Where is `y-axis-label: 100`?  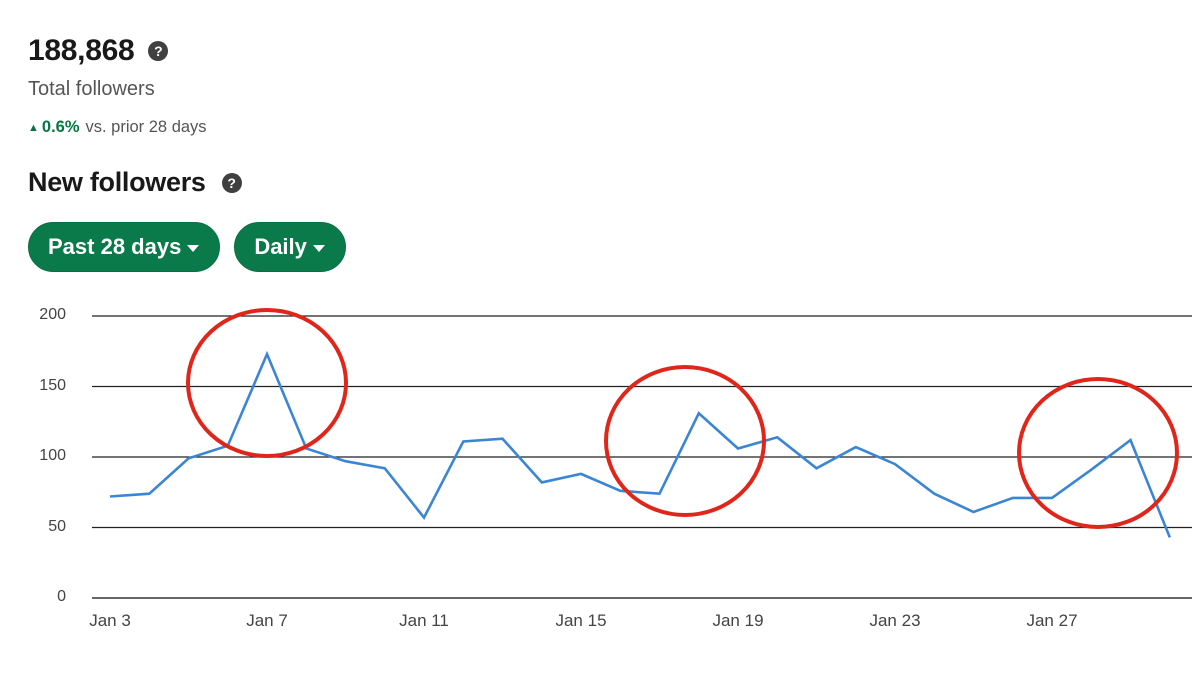
y-axis-label: 100 is located at coordinates (52, 455).